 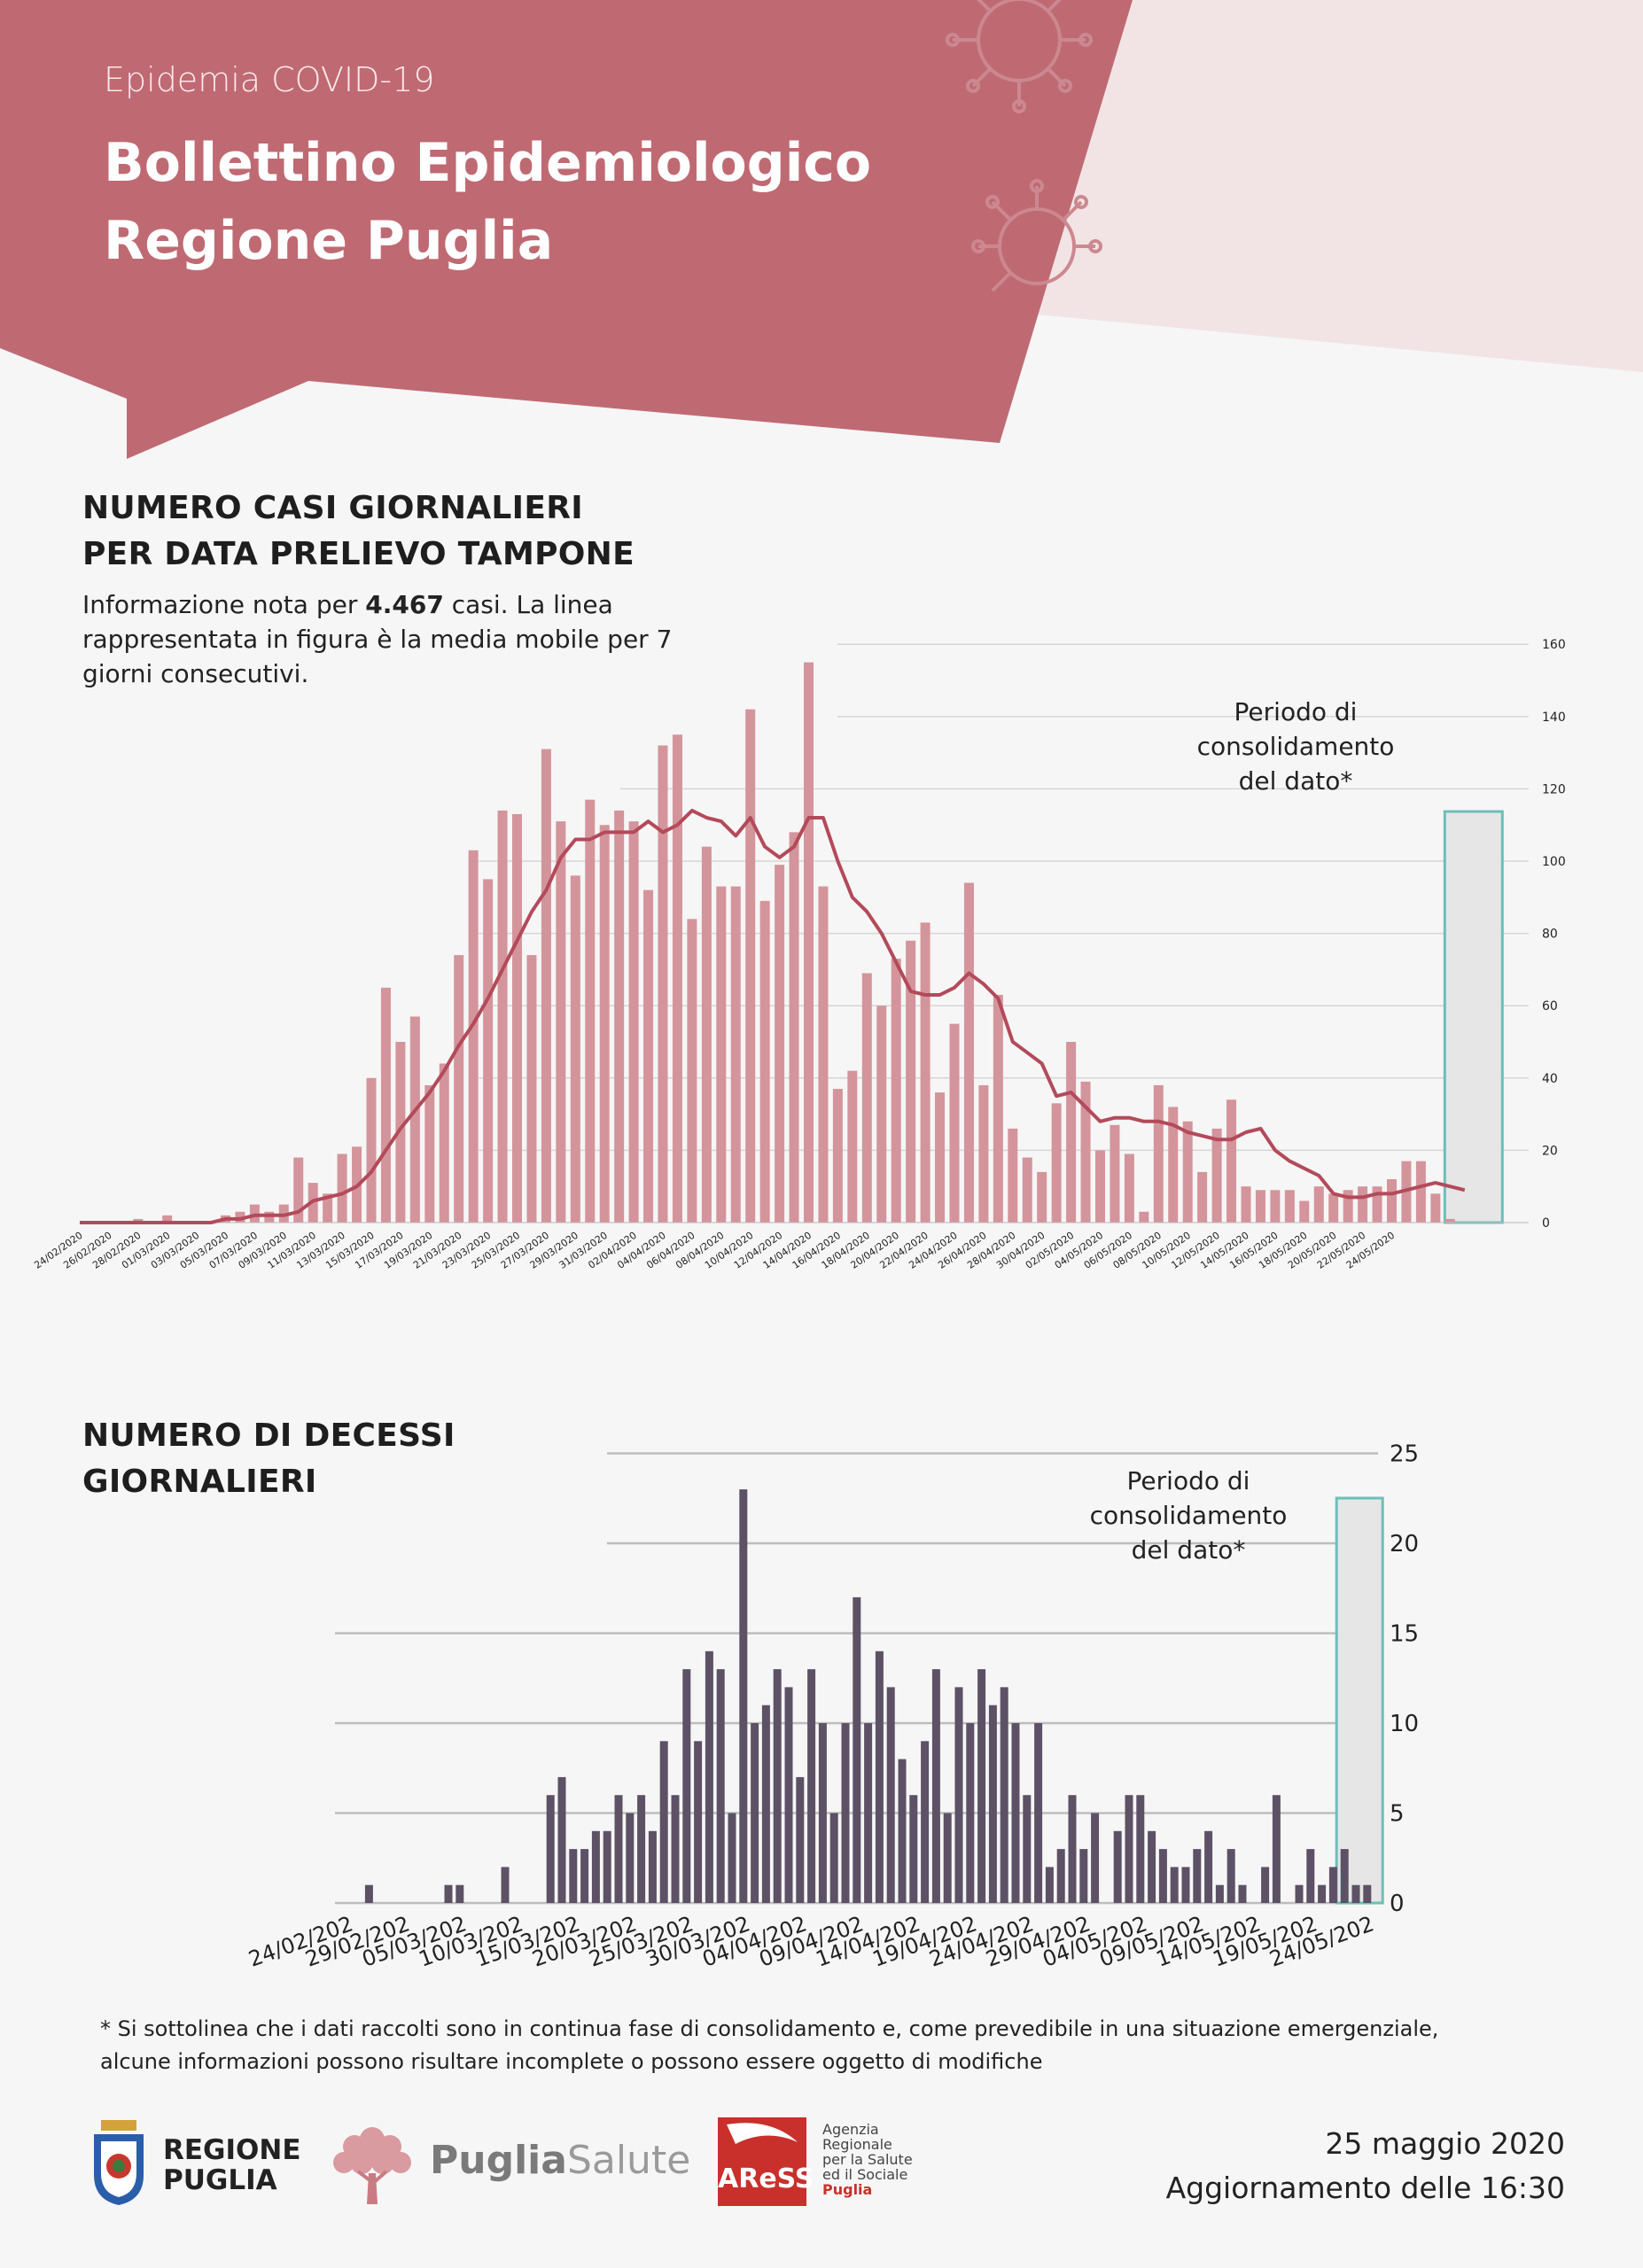 What do you see at coordinates (1554, 718) in the screenshot?
I see `cases-y-tick-label: 140` at bounding box center [1554, 718].